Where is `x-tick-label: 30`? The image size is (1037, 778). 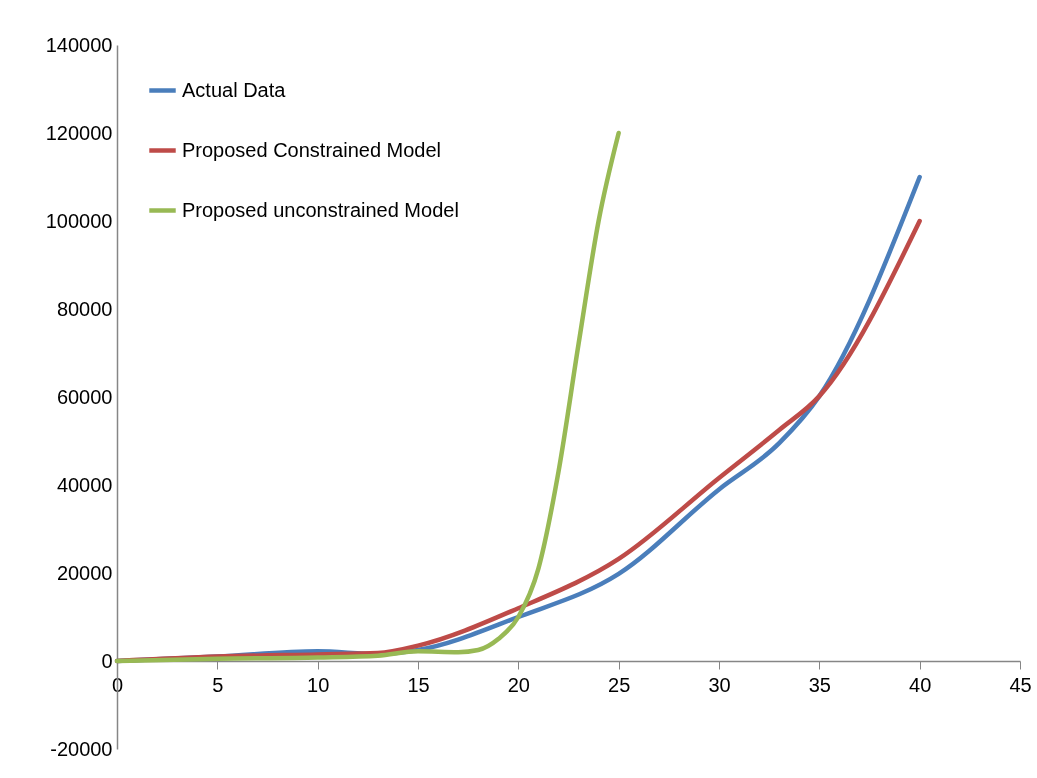
x-tick-label: 30 is located at coordinates (719, 684).